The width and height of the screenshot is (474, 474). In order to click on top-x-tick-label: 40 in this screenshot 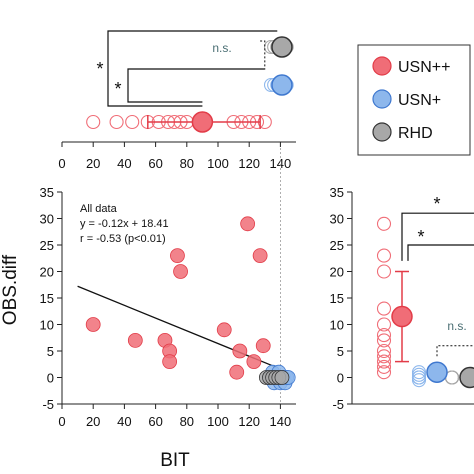, I will do `click(124, 163)`.